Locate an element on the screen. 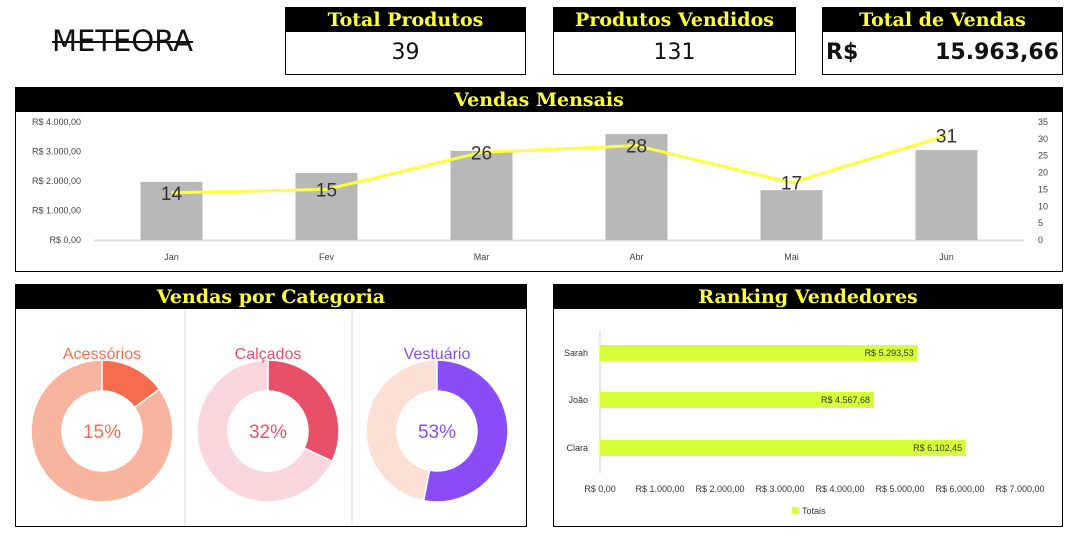 The width and height of the screenshot is (1081, 543). y2-tick-label: 35 is located at coordinates (1043, 122).